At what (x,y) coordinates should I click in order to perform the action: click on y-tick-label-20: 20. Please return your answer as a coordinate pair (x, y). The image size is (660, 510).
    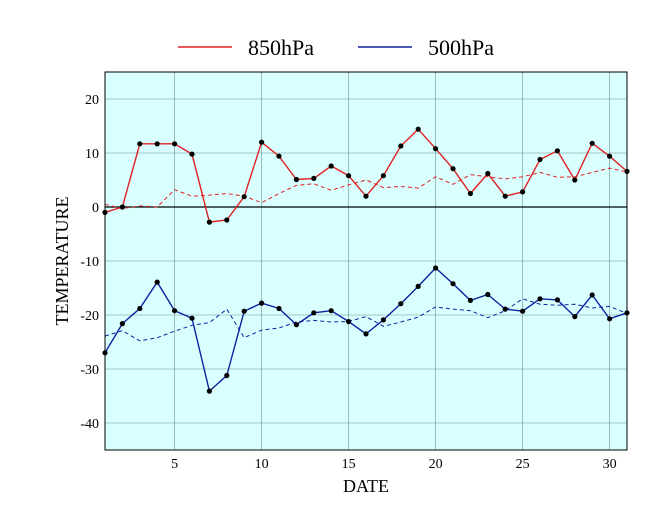
    Looking at the image, I should click on (92, 100).